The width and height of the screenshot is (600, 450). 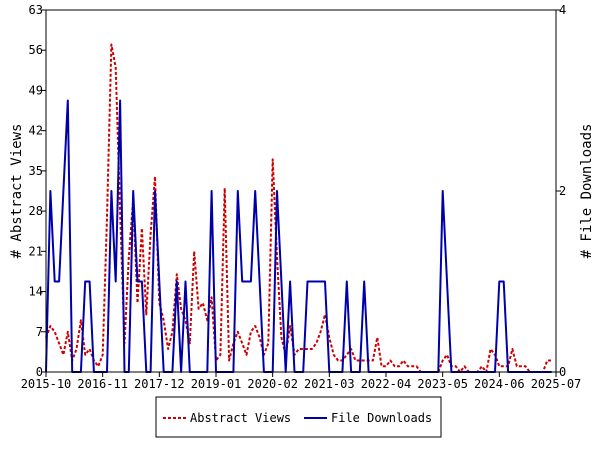 I want to click on x-tick-label: 2023-05, so click(x=442, y=384).